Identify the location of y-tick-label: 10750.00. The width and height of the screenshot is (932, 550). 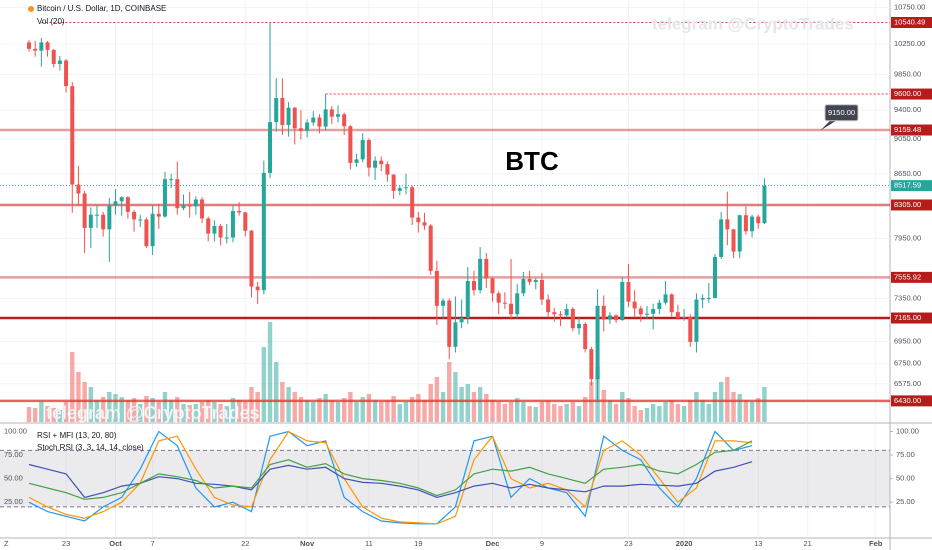
(909, 6).